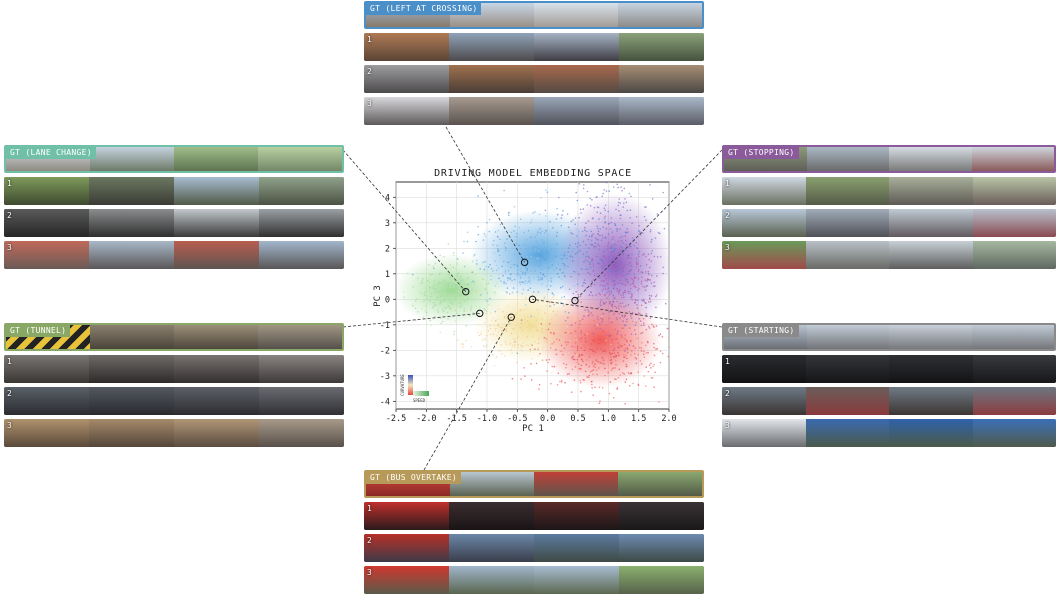  I want to click on row-number: 3, so click(9, 247).